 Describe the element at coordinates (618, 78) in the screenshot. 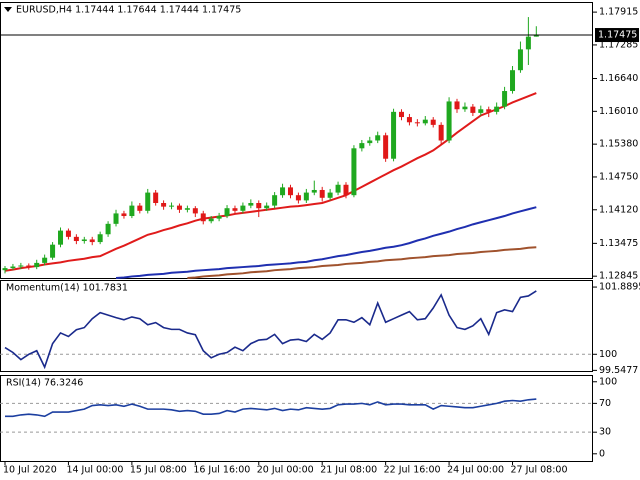

I see `y-tick-label: 1.16640` at that location.